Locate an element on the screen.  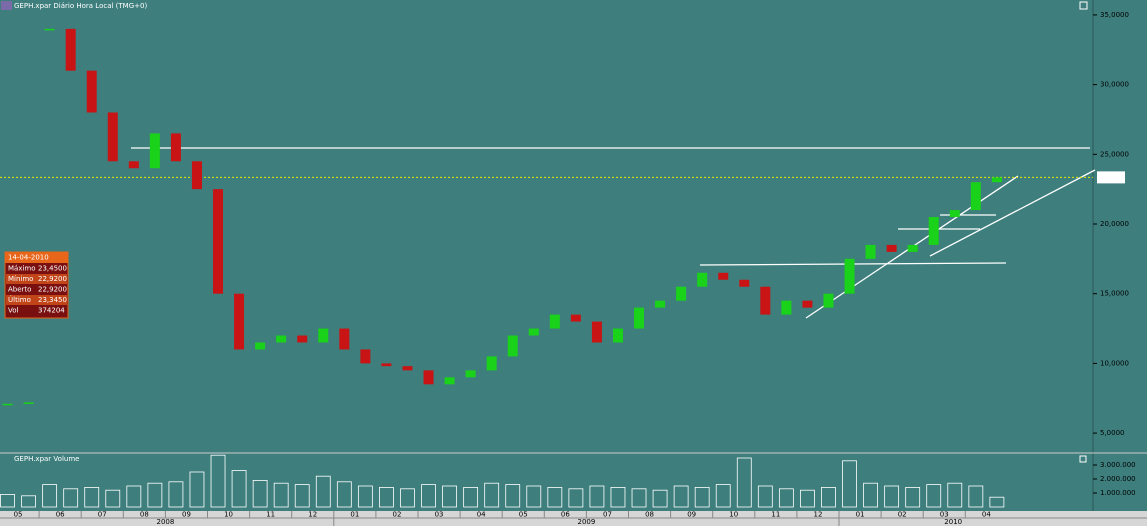
y-tick-label: 2.000.000 is located at coordinates (1118, 479).